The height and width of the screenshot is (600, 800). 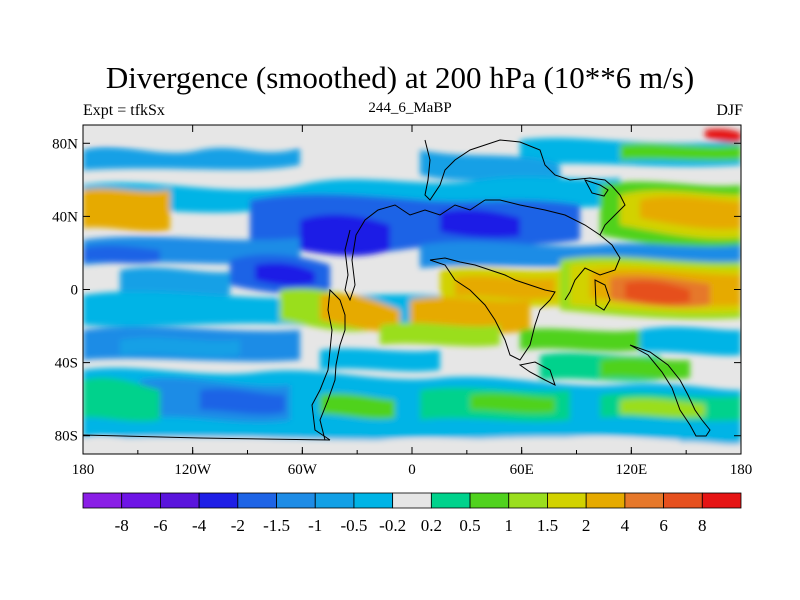 What do you see at coordinates (625, 525) in the screenshot?
I see `colorbar-label: 4` at bounding box center [625, 525].